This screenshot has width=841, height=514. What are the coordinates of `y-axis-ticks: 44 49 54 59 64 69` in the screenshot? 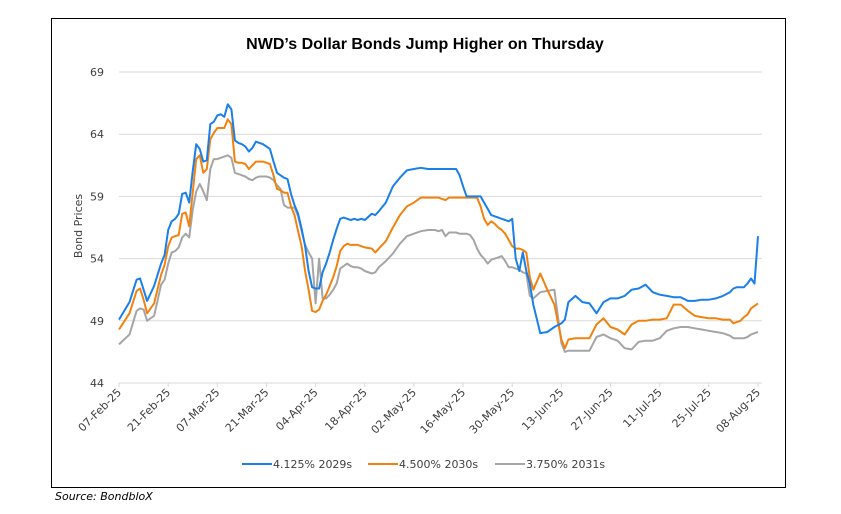 It's located at (97, 228).